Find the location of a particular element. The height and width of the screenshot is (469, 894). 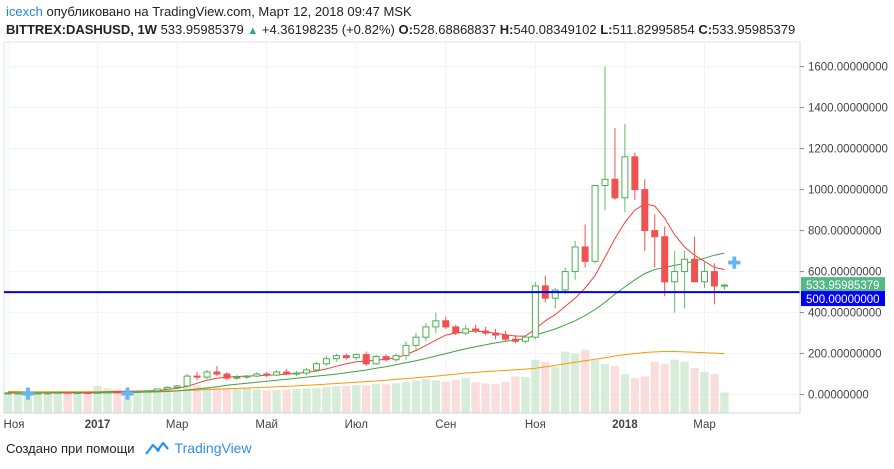

time-tick-label: 2018 is located at coordinates (625, 425).